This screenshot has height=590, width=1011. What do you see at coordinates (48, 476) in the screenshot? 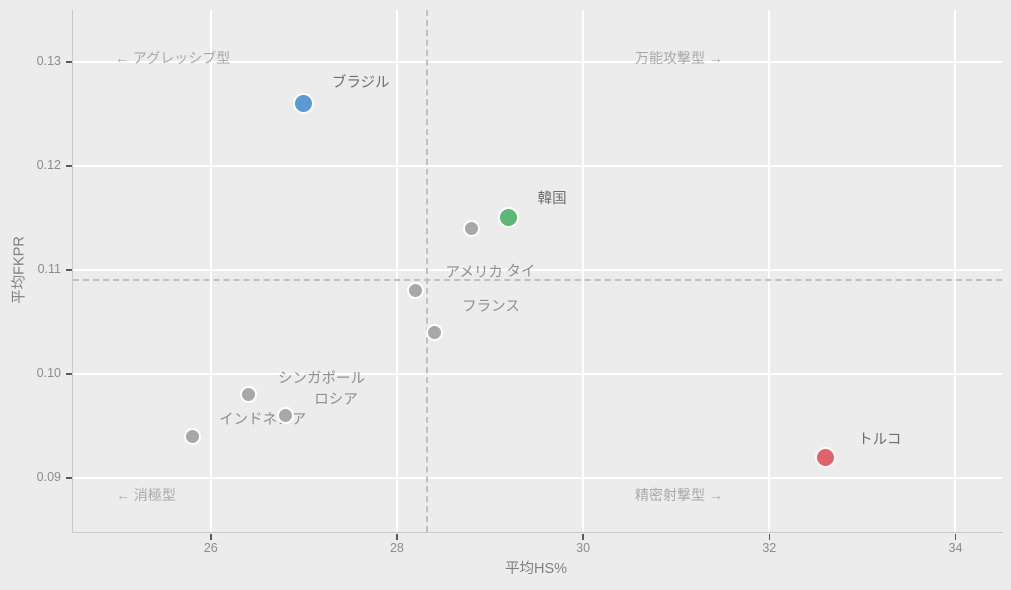
I see `y-tick-label: 0.09` at bounding box center [48, 476].